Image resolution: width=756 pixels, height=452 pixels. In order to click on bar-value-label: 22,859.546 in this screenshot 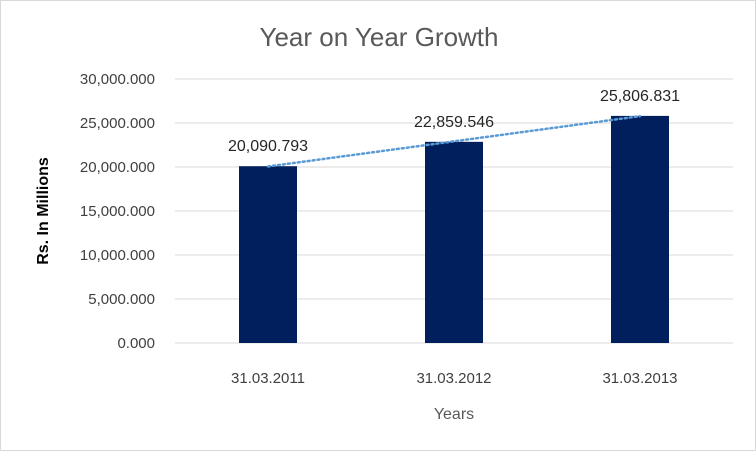, I will do `click(454, 122)`.